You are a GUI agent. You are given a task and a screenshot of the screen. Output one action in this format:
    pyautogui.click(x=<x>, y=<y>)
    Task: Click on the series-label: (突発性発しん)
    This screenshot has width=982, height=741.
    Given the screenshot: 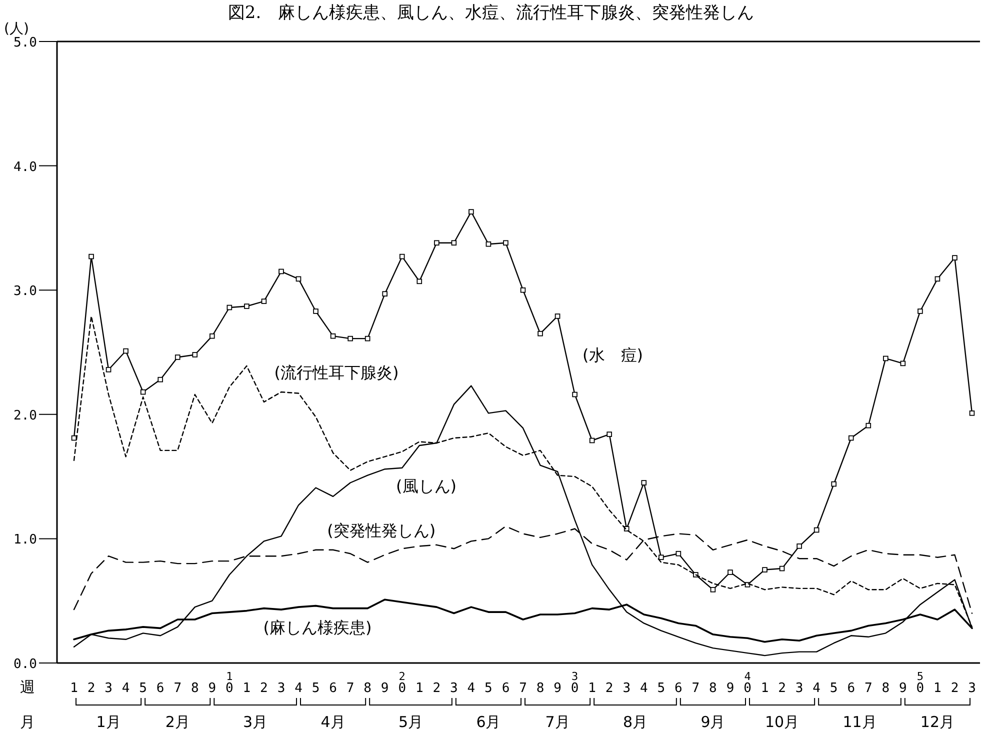 What is the action you would take?
    pyautogui.click(x=381, y=530)
    